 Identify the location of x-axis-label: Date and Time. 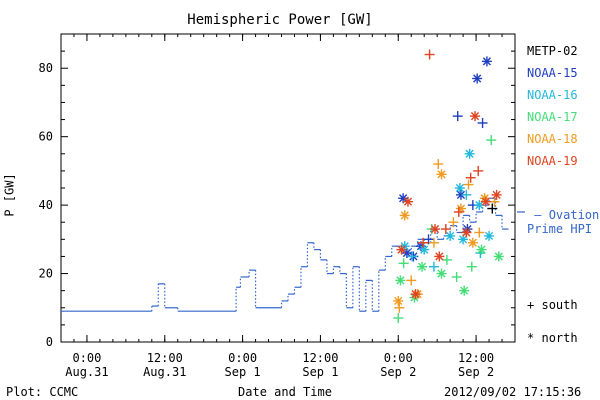
(285, 392).